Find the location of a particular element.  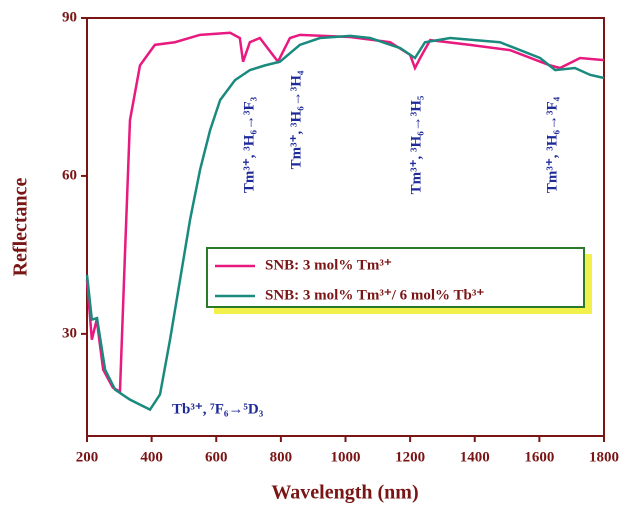

y-tick-label: 90 is located at coordinates (69, 17).